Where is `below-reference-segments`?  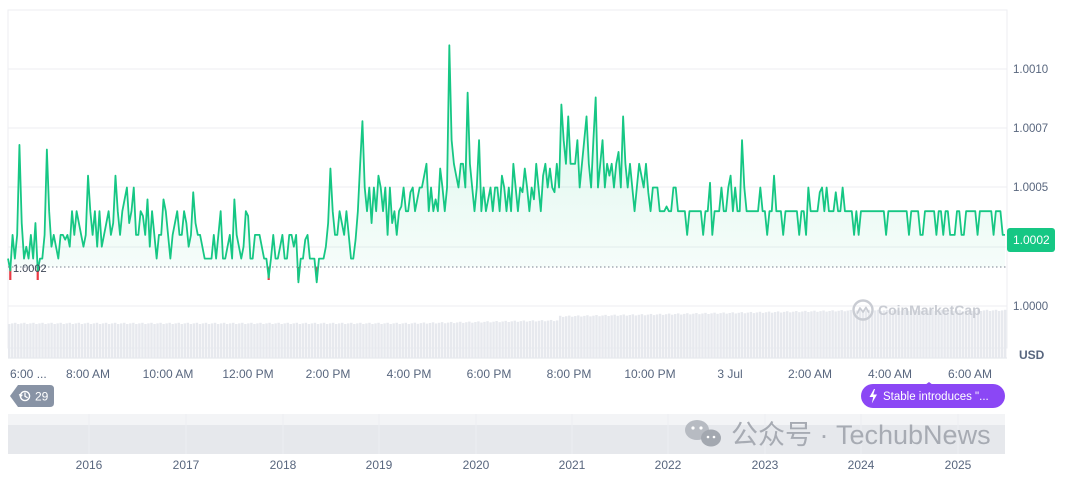 below-reference-segments is located at coordinates (163, 273).